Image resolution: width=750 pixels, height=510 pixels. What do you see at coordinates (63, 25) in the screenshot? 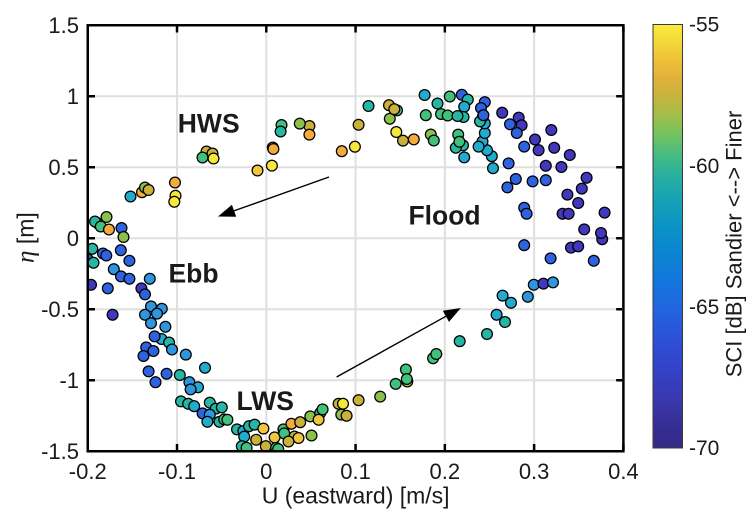
I see `svg-text: 1.5` at bounding box center [63, 25].